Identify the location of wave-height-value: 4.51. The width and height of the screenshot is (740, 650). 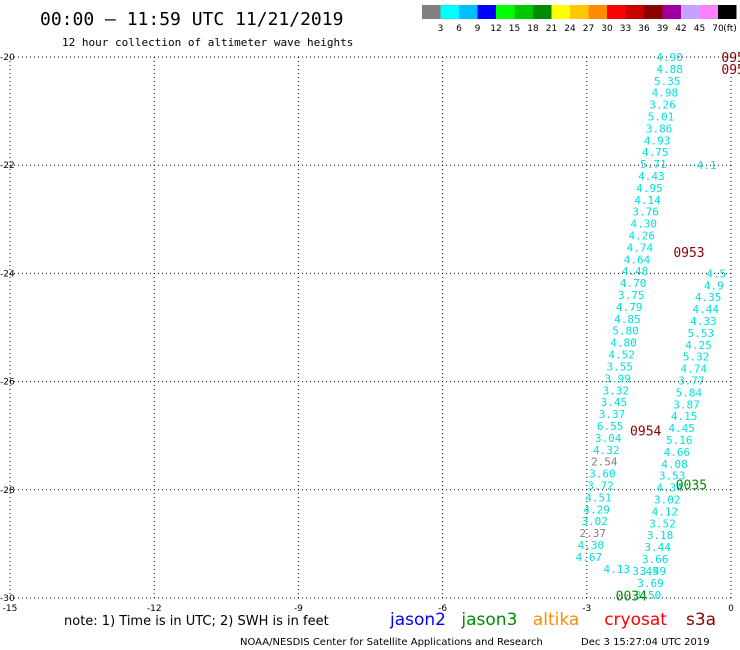
(598, 497).